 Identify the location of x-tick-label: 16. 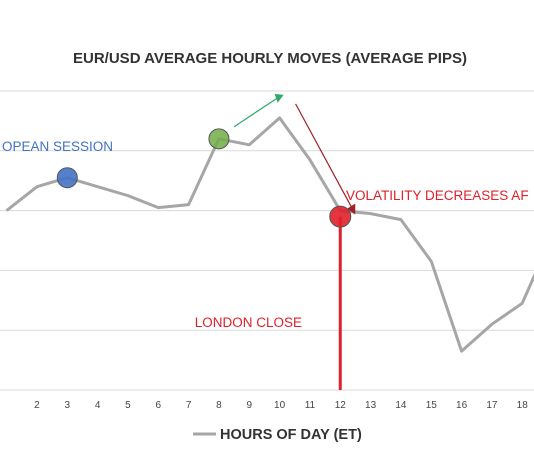
(462, 405).